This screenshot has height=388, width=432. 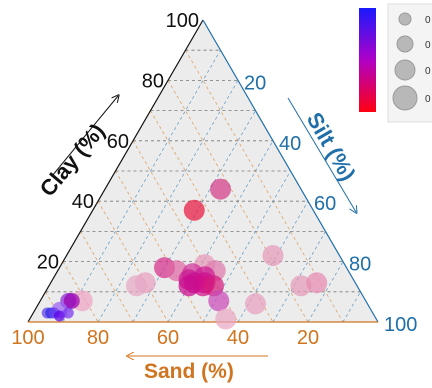 What do you see at coordinates (331, 146) in the screenshot?
I see `silt-axis-title: Silt (%)` at bounding box center [331, 146].